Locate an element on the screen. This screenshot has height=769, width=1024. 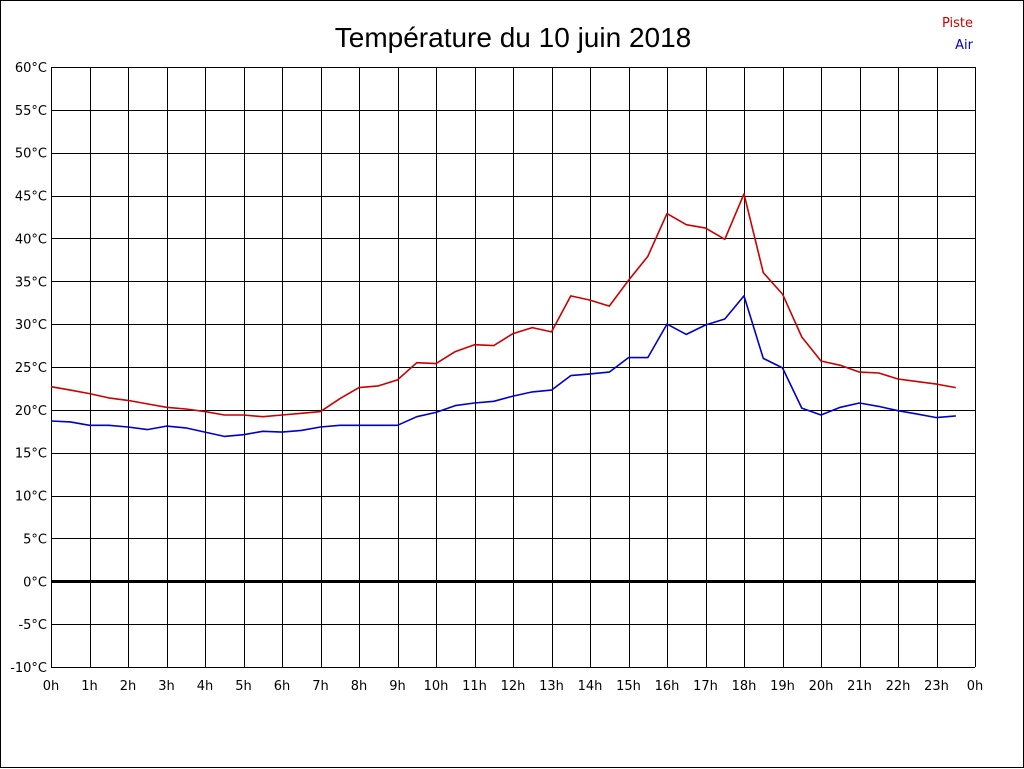
chart-title: Température du 10 juin 2018 is located at coordinates (513, 37).